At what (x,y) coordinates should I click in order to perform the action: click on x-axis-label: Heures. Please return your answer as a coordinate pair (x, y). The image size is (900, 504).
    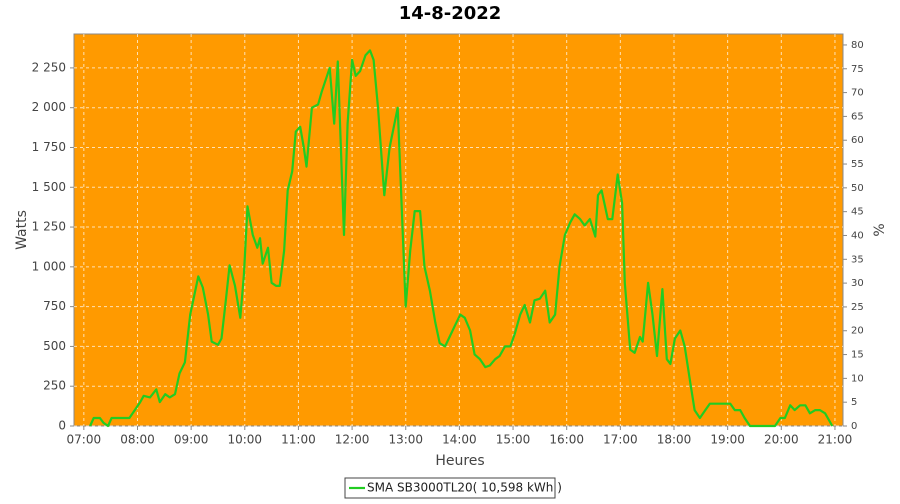
    Looking at the image, I should click on (459, 461).